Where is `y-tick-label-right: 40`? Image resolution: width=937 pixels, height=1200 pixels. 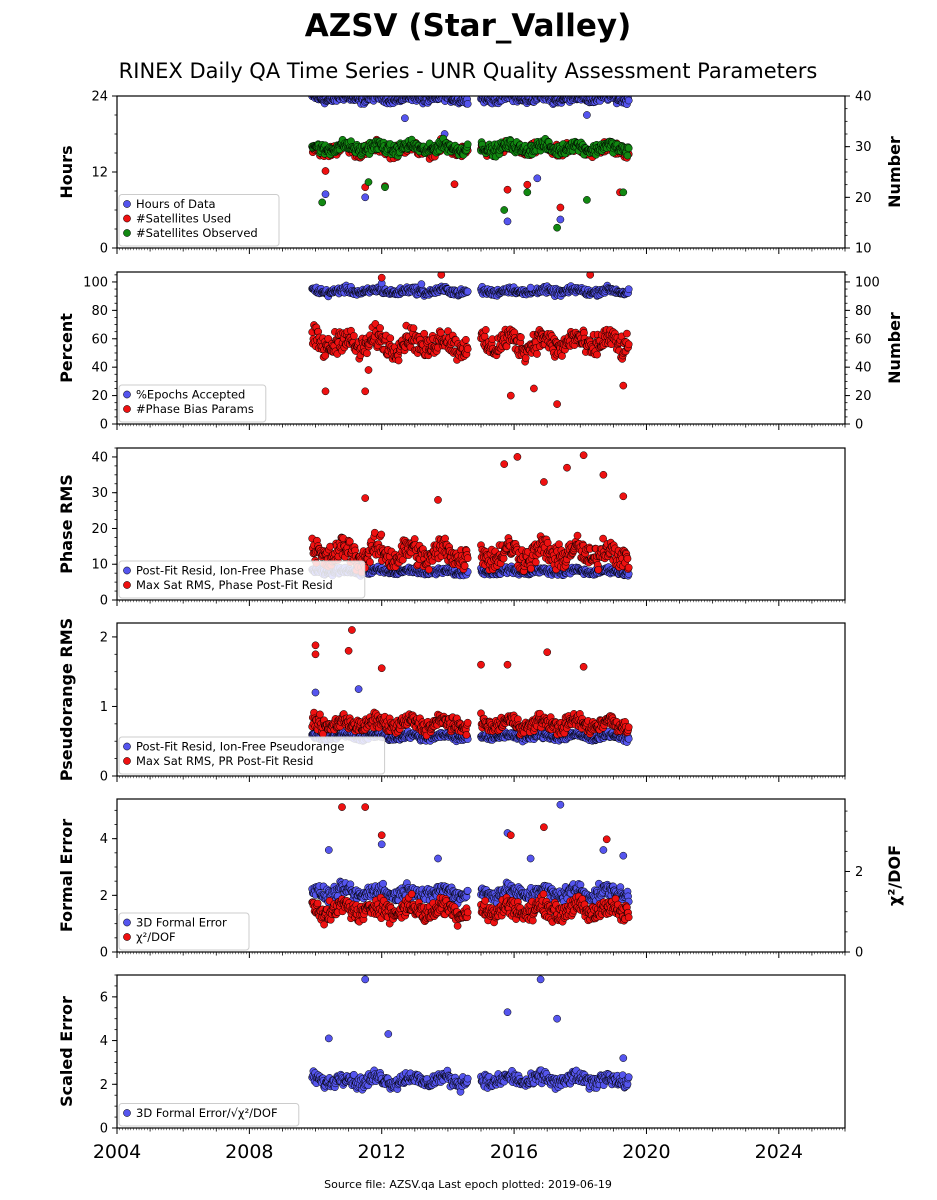 y-tick-label-right: 40 is located at coordinates (863, 97).